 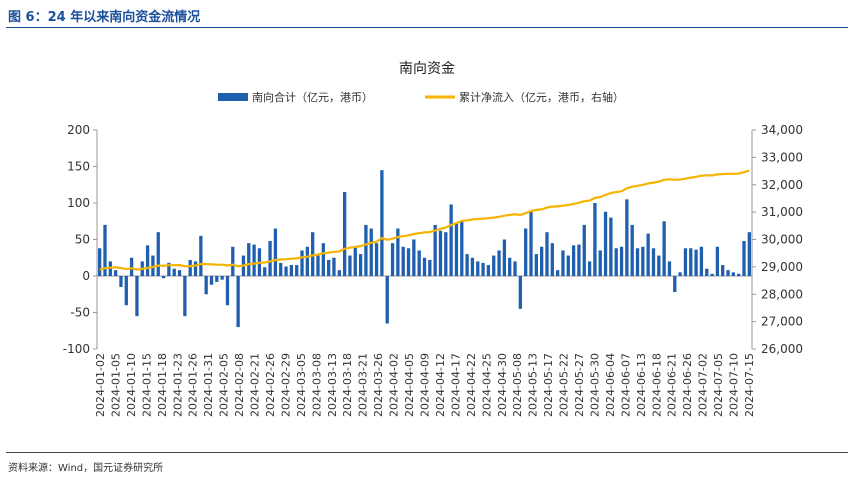 I want to click on x-tick-label: 2024-06-18, so click(x=656, y=385).